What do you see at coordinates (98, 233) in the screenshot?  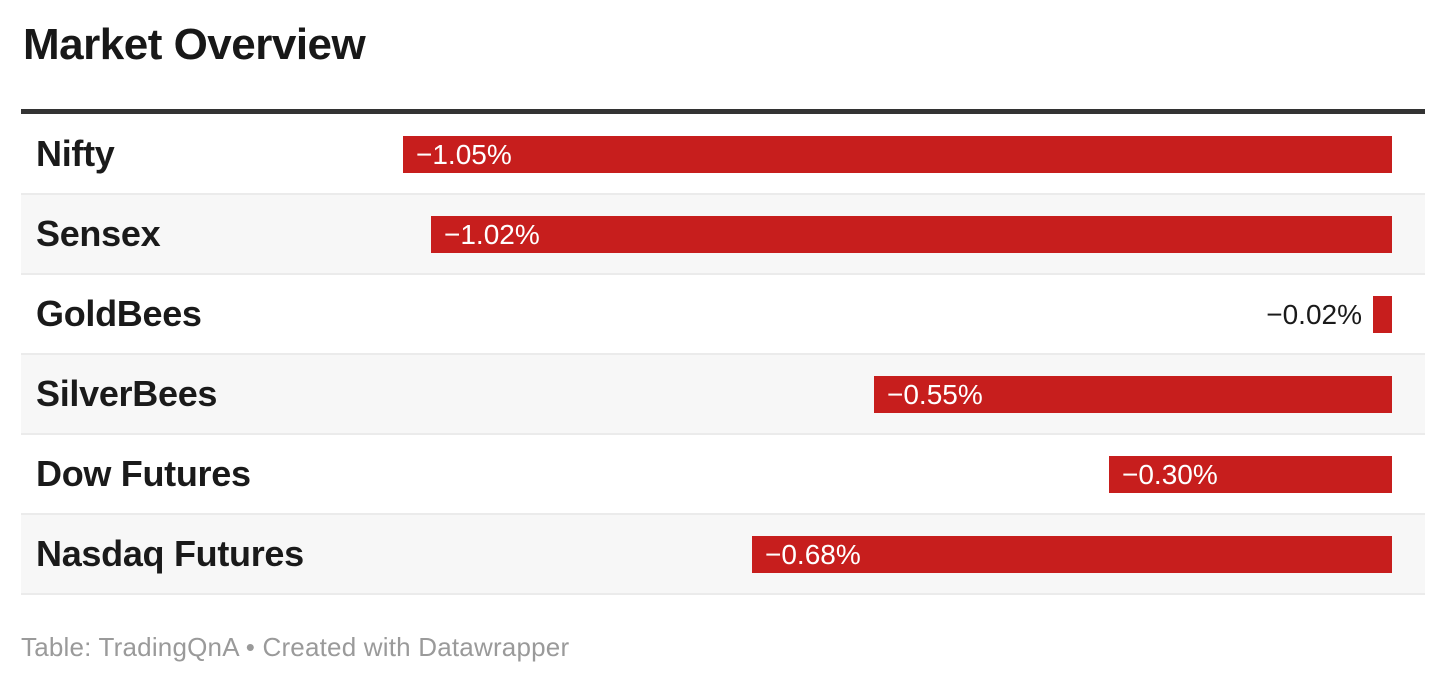 I see `row-label: Sensex` at bounding box center [98, 233].